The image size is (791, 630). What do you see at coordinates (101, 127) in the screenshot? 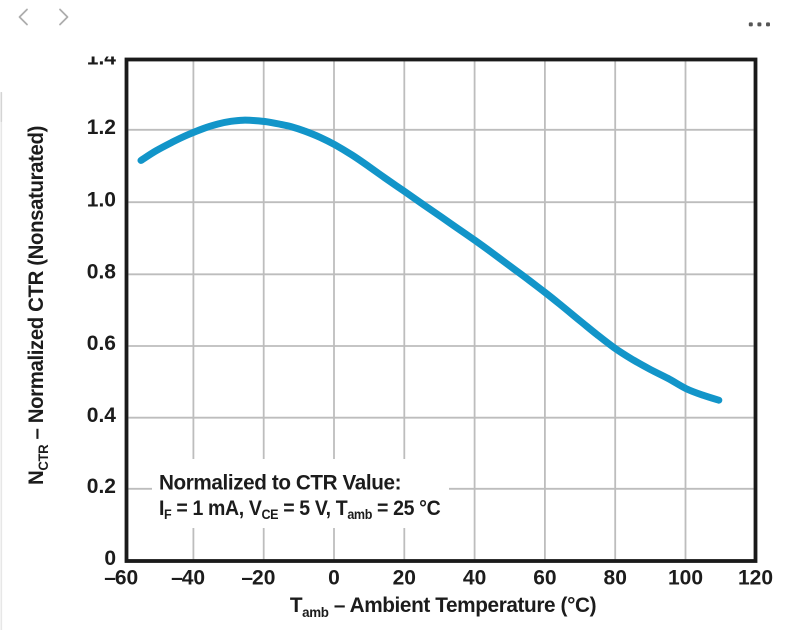
I see `svg-text: 1.2` at bounding box center [101, 127].